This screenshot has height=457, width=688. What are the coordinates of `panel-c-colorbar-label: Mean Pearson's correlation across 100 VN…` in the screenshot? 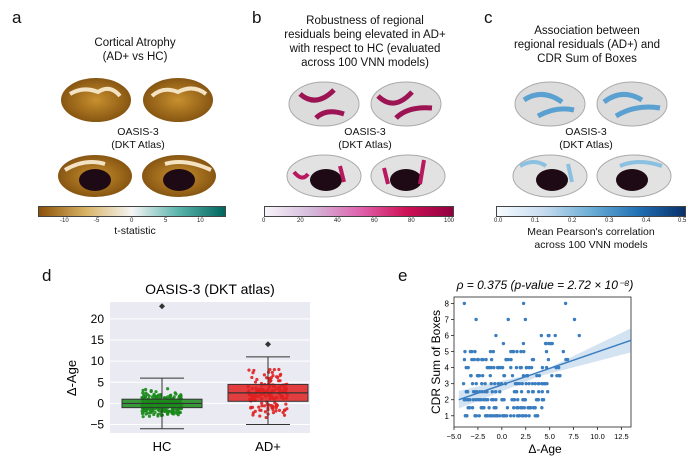 It's located at (591, 239).